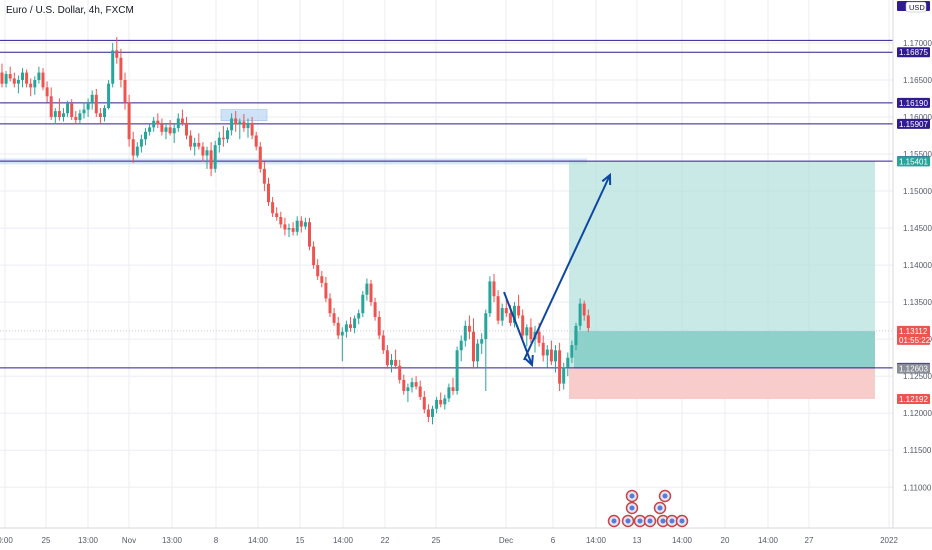 The height and width of the screenshot is (550, 932). Describe the element at coordinates (809, 540) in the screenshot. I see `time-tick-label: 27` at that location.